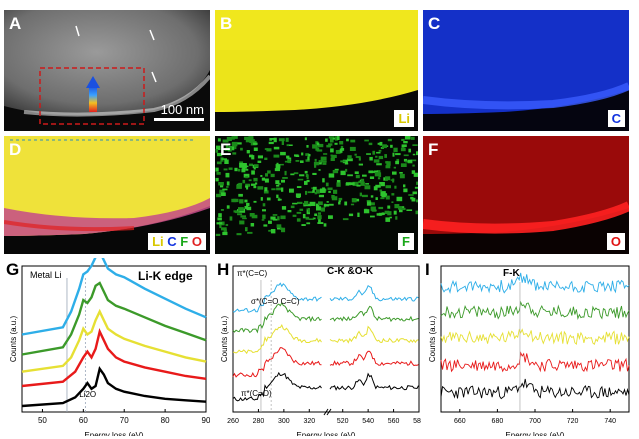  I want to click on plot-frame, so click(114, 339).